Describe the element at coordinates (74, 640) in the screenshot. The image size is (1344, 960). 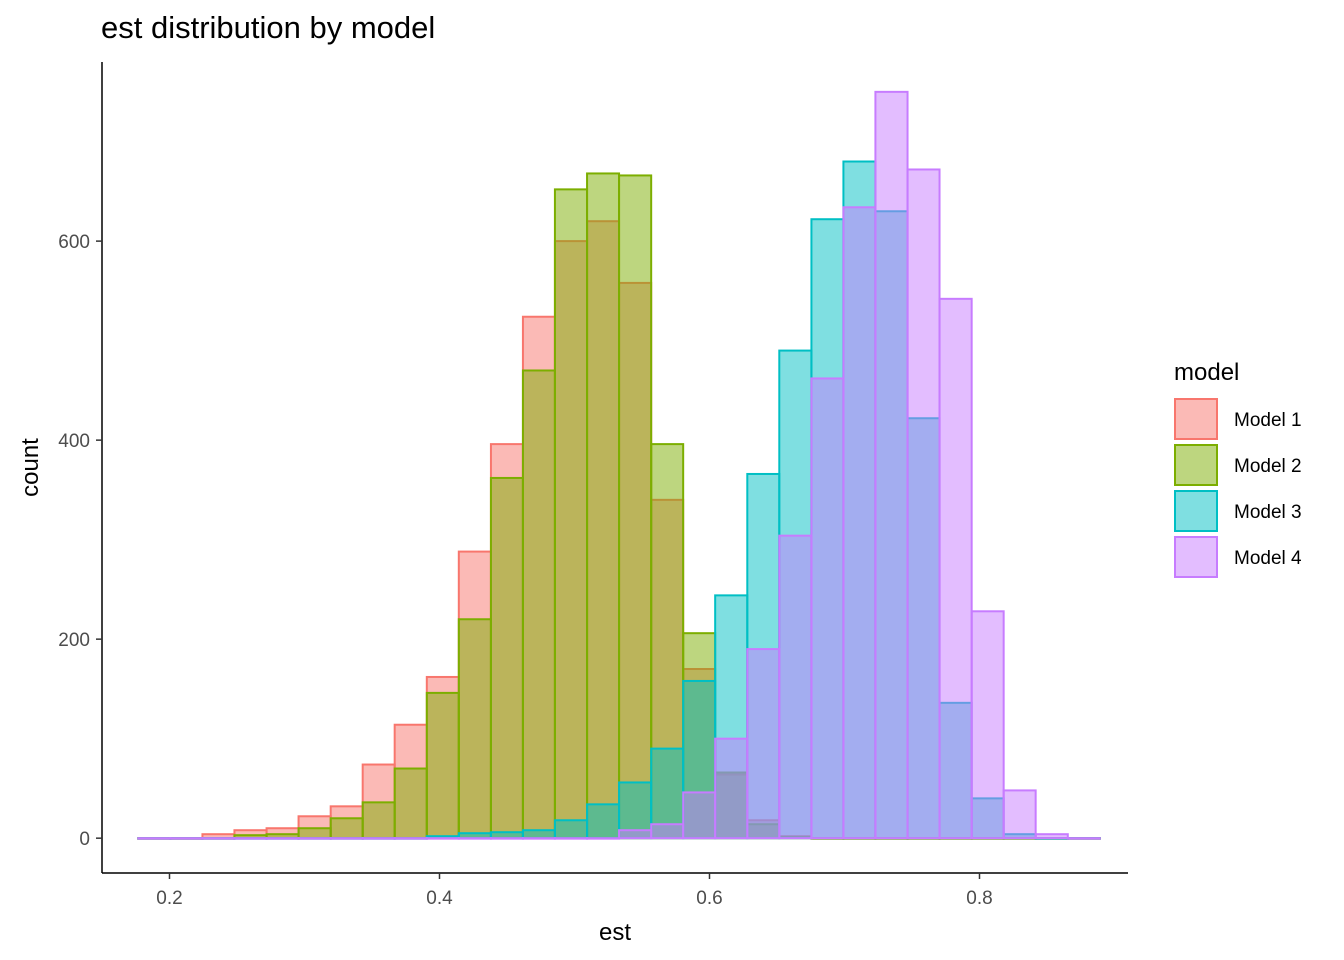
I see `y-tick-label: 200` at that location.